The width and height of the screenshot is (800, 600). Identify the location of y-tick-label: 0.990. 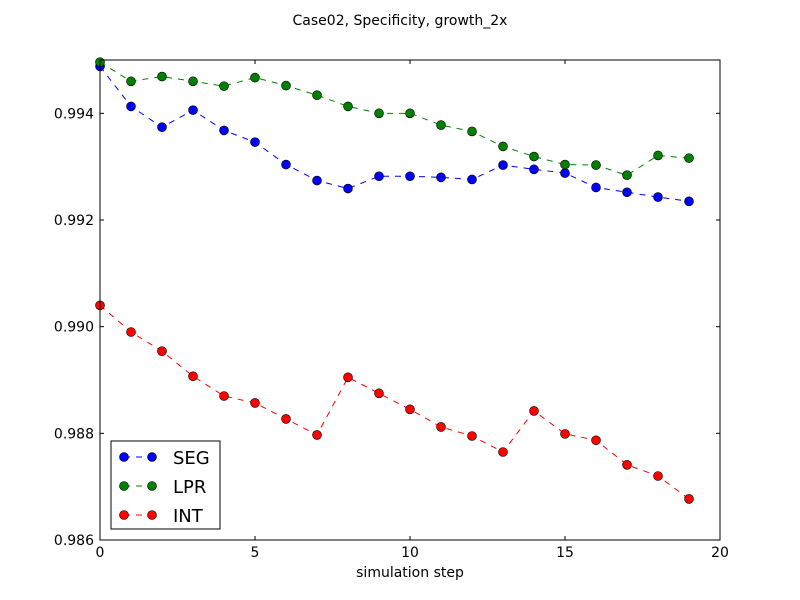
(74, 328).